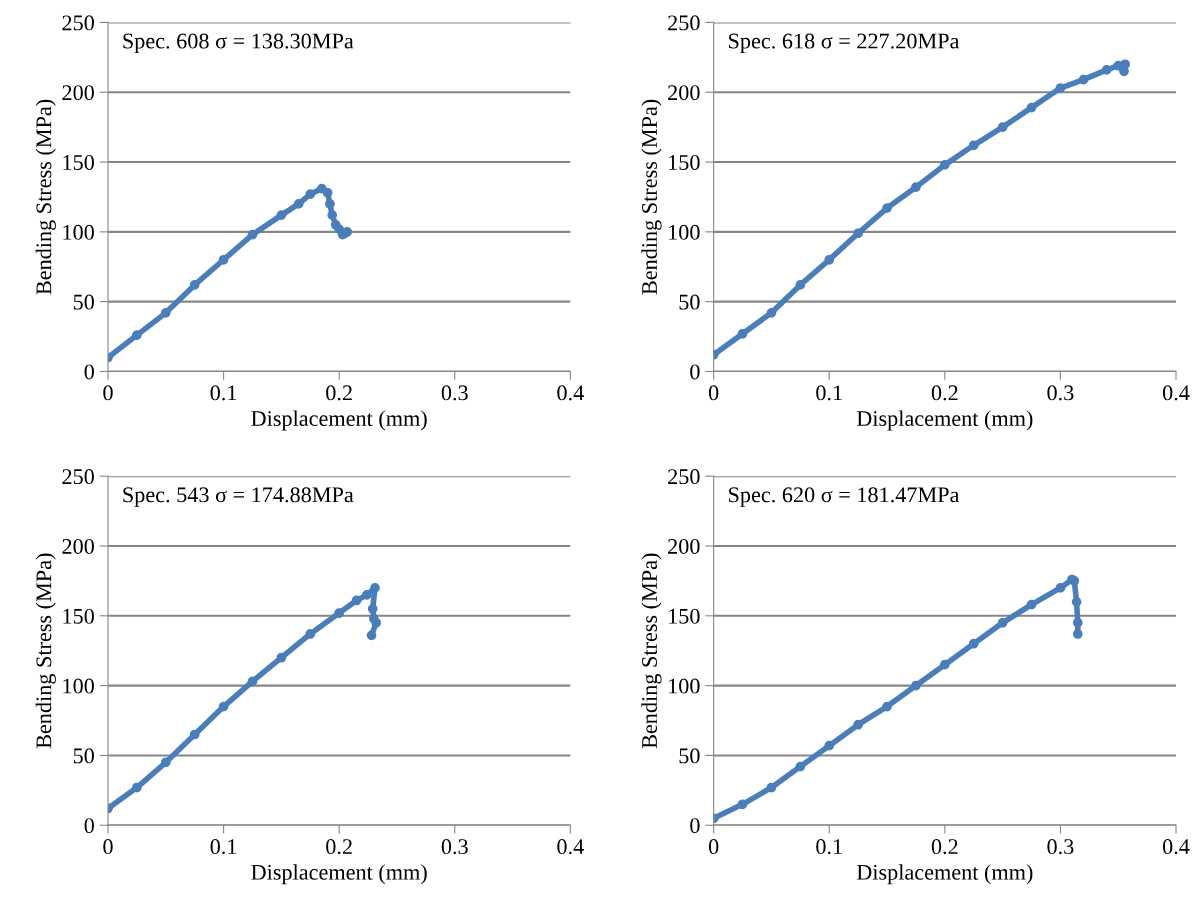  What do you see at coordinates (844, 43) in the screenshot?
I see `annotation: Spec. 618 σ = 227.20MPa` at bounding box center [844, 43].